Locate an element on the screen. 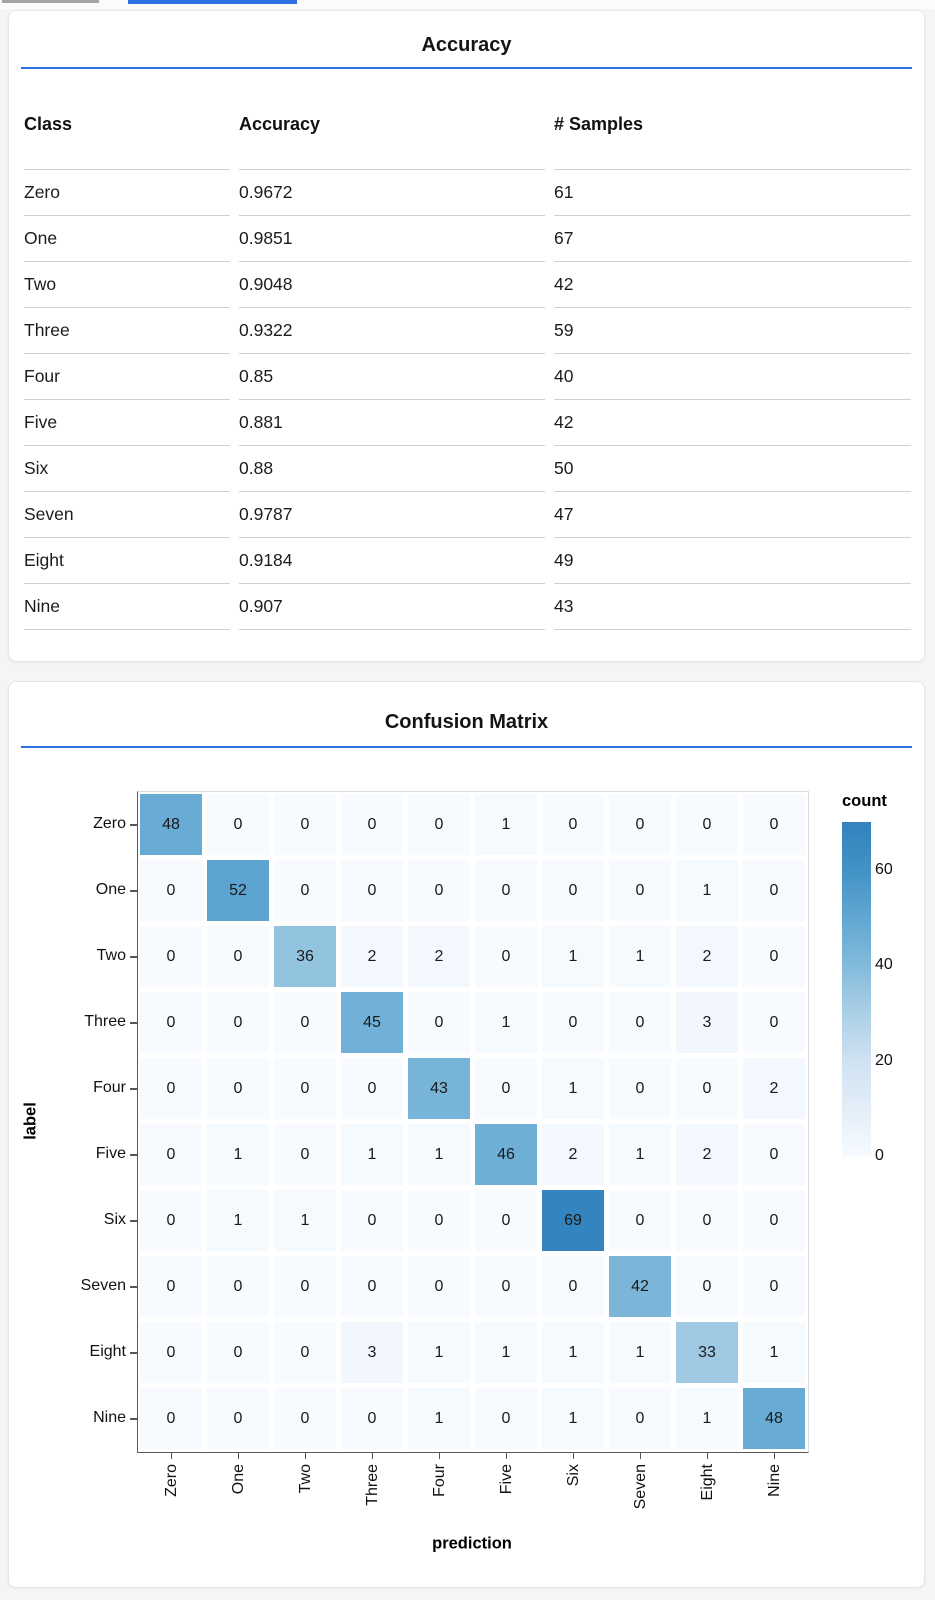  colorbar-tick-label: 20 is located at coordinates (884, 1060).